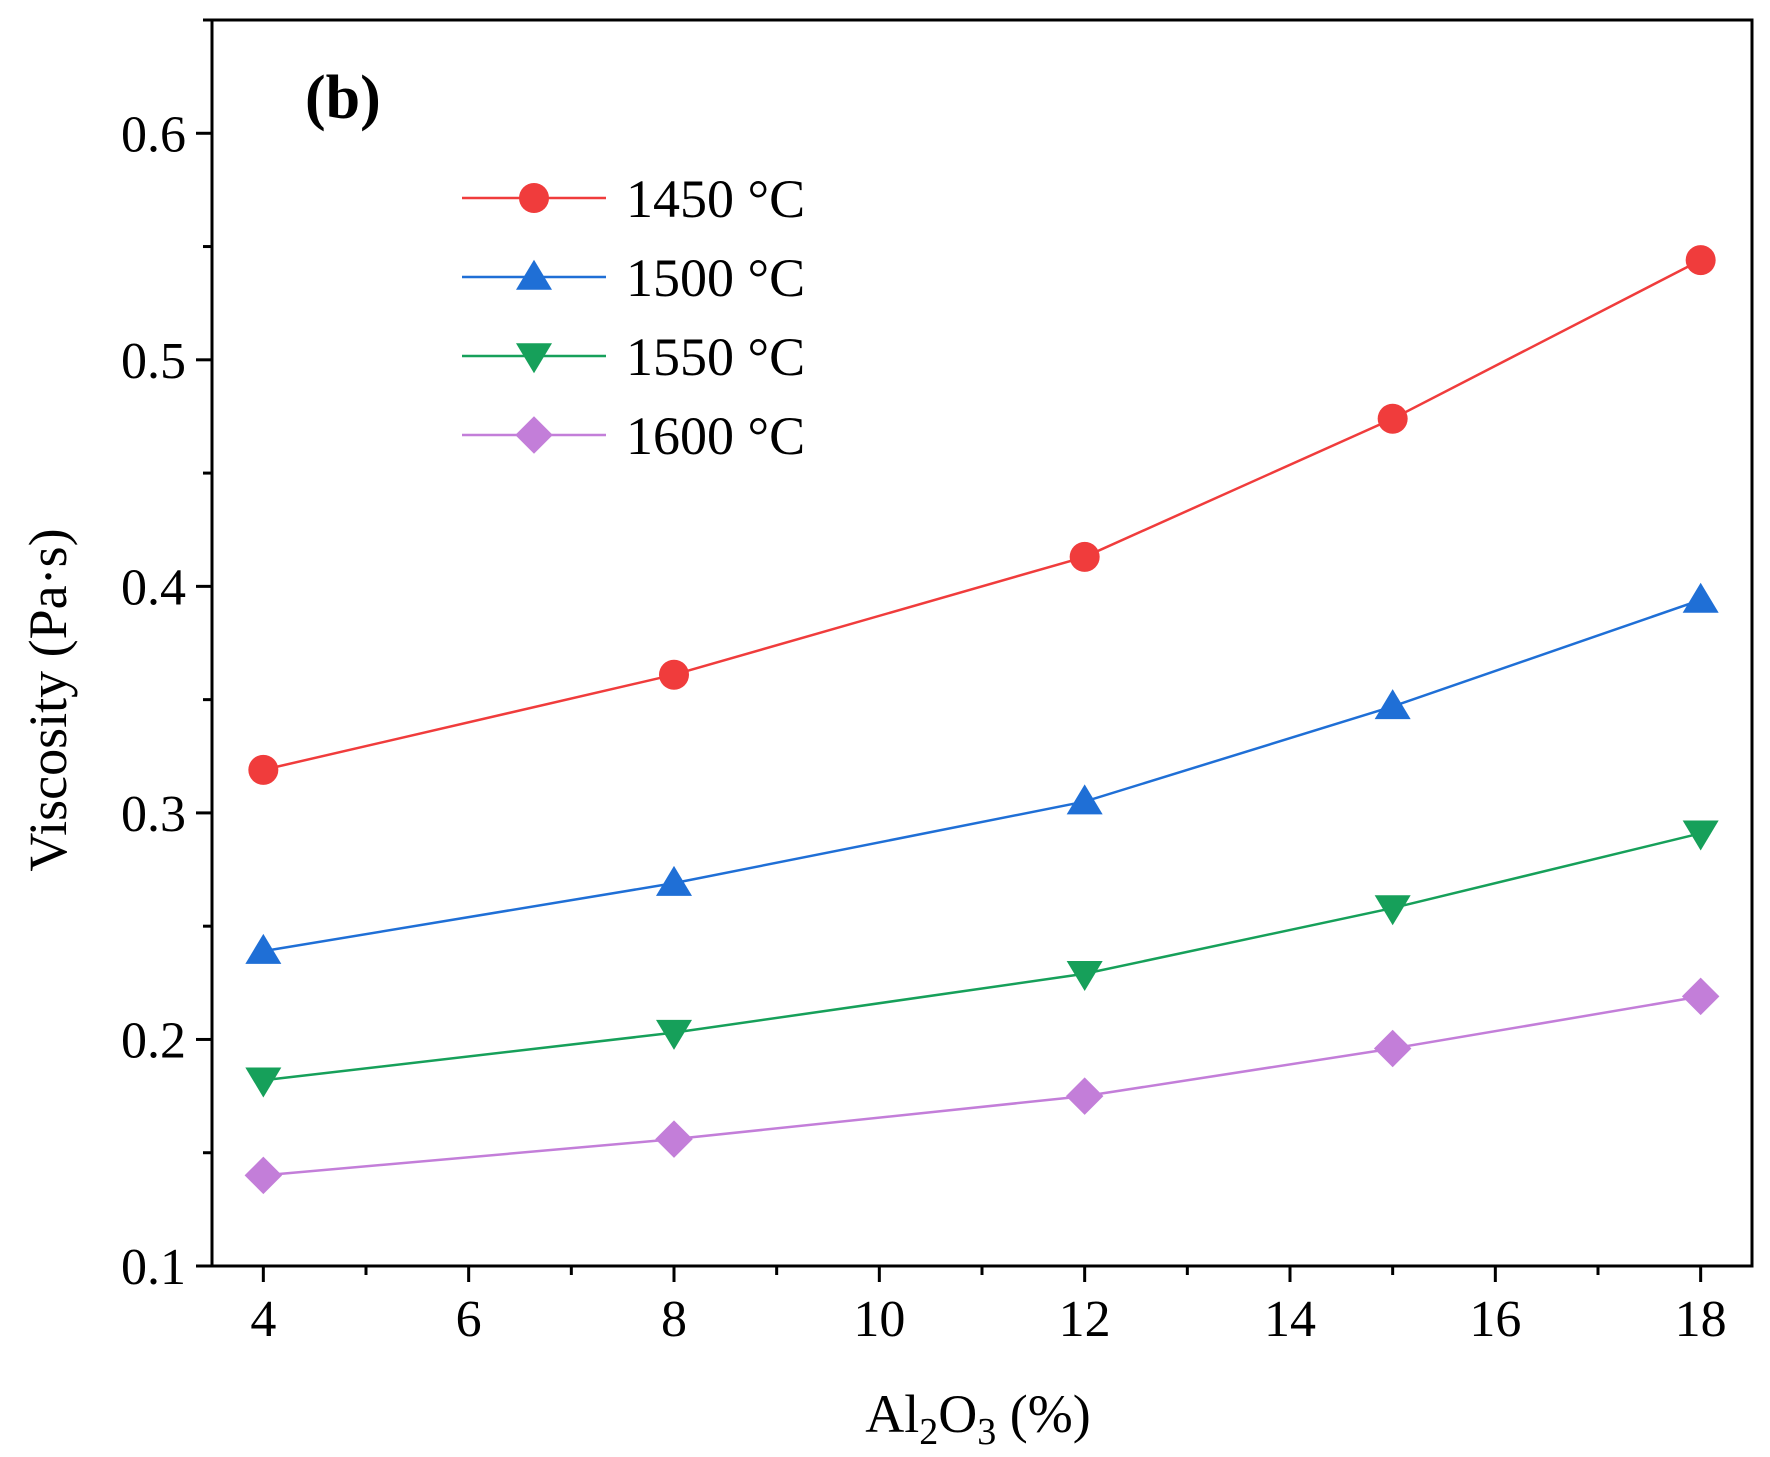 The image size is (1770, 1457). I want to click on x-tick-label: 6, so click(469, 1319).